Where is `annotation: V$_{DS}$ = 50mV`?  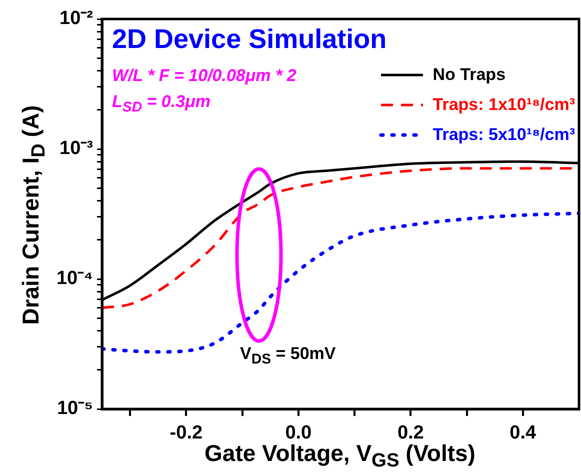 annotation: V$_{DS}$ = 50mV is located at coordinates (288, 356).